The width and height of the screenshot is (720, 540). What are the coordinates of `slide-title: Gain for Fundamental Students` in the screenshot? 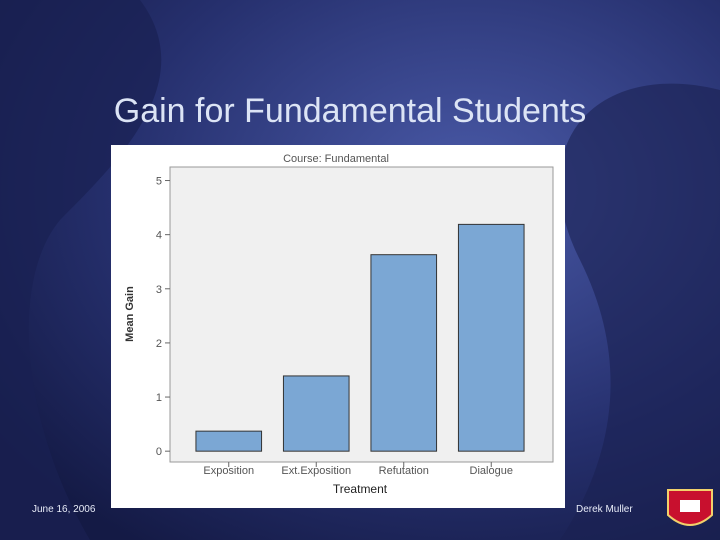 It's located at (350, 111).